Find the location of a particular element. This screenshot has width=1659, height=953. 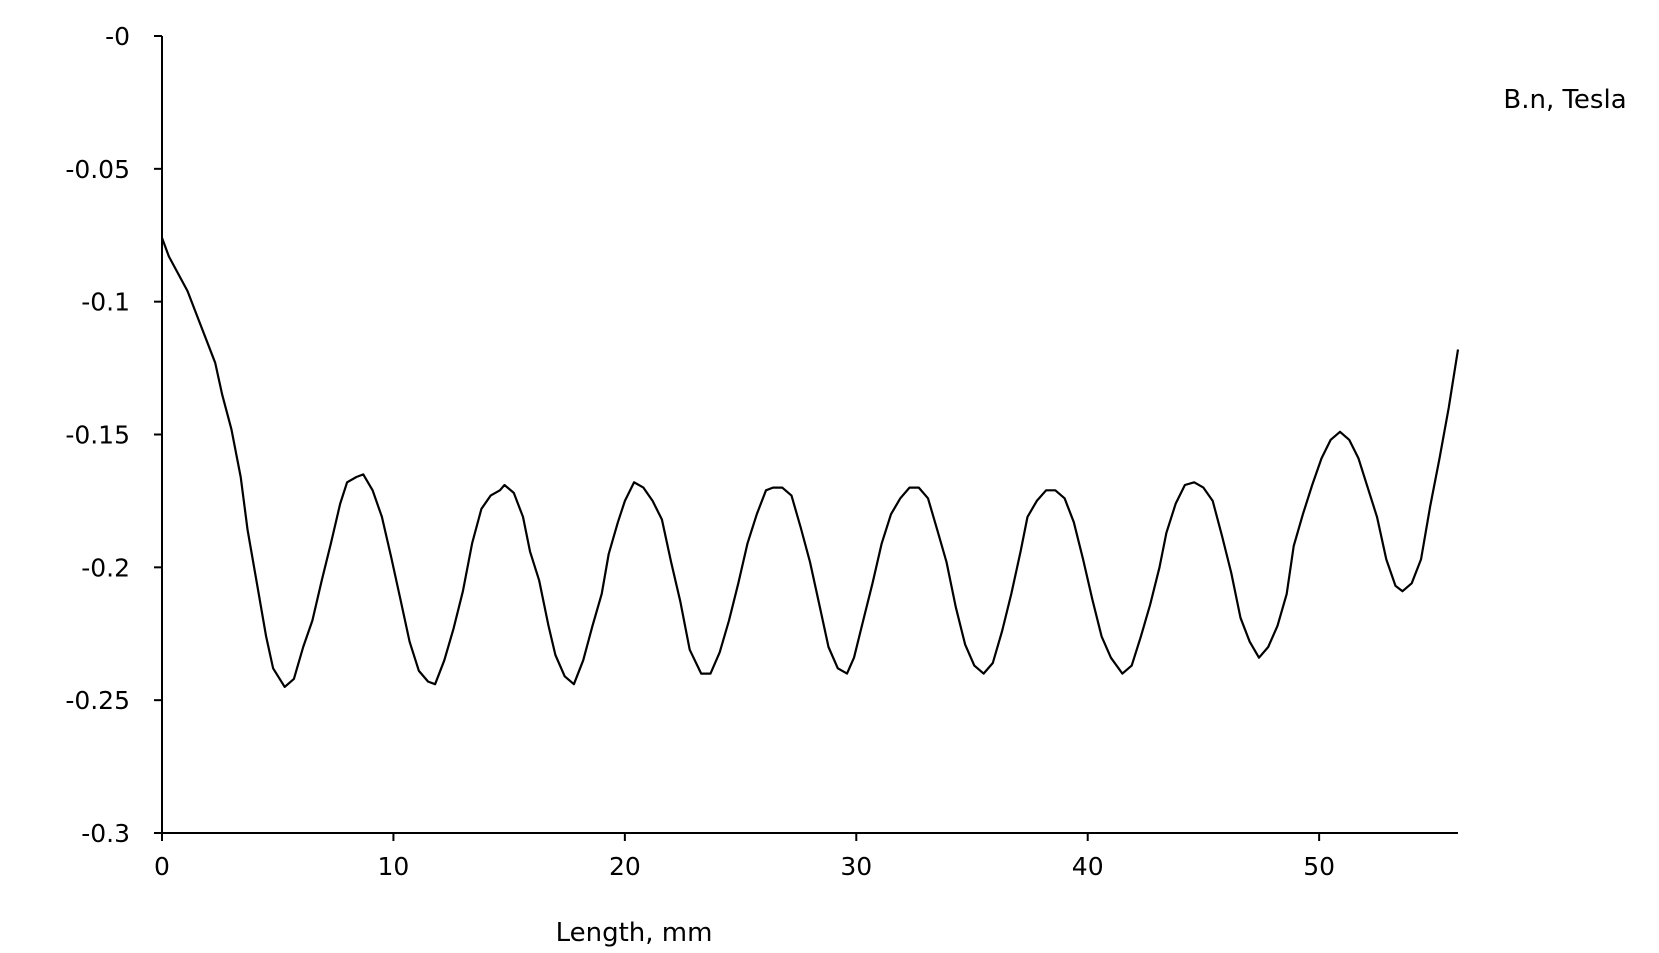

y-tick-label: -0.1 is located at coordinates (105, 302).